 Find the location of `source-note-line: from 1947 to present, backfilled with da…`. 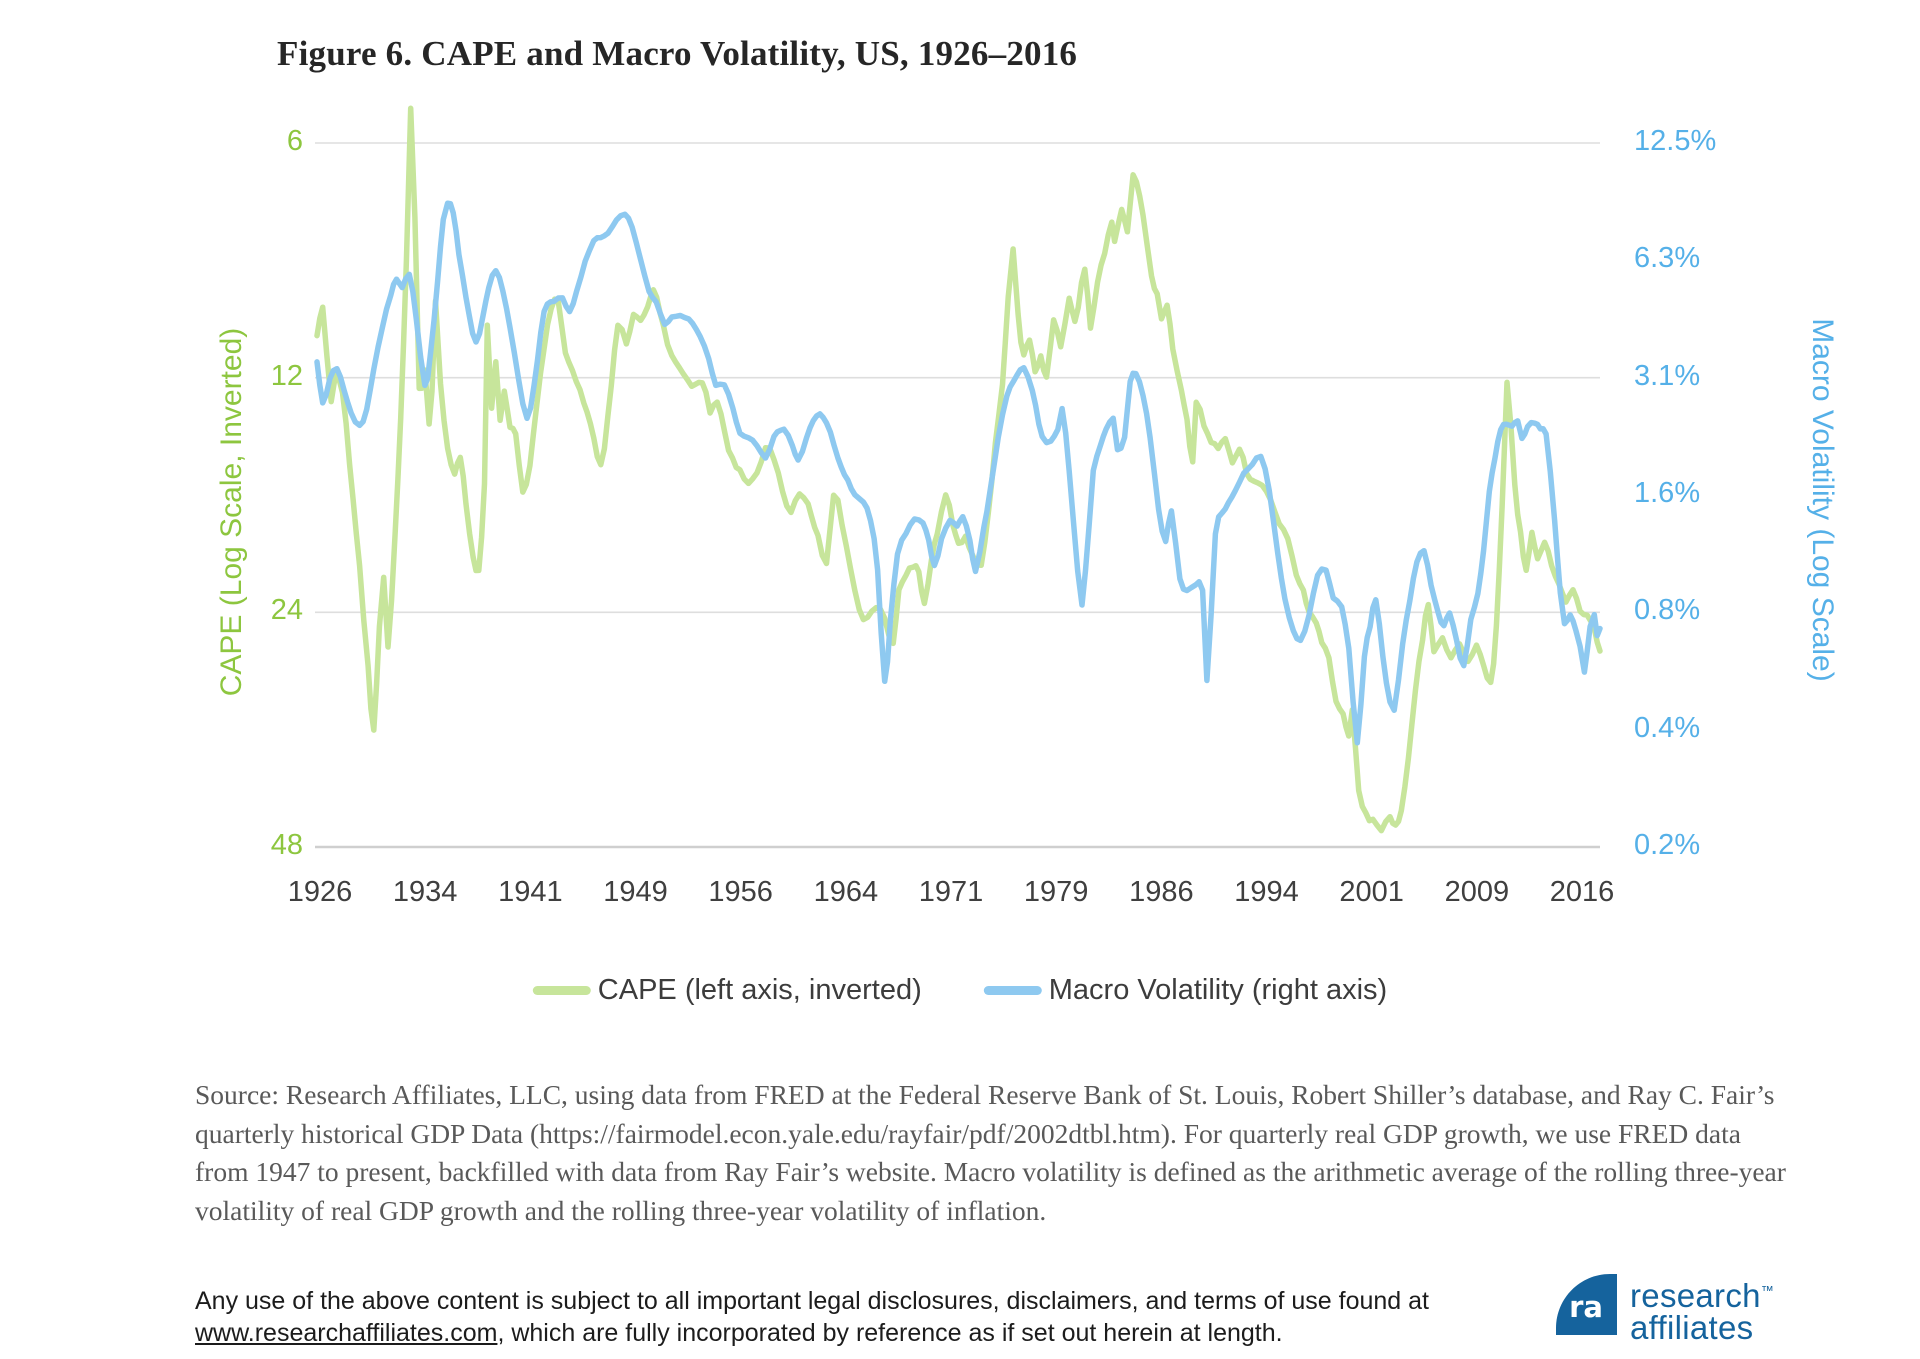

source-note-line: from 1947 to present, backfilled with da… is located at coordinates (990, 1171).